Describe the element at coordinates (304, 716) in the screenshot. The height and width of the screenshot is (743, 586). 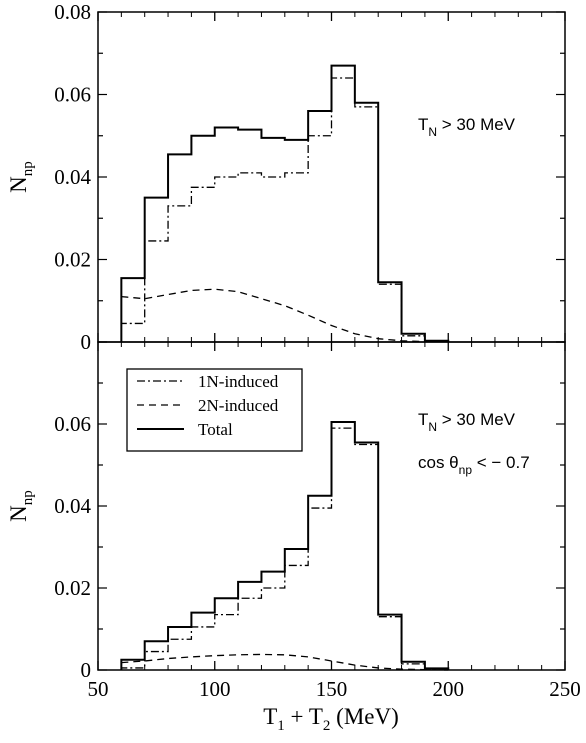
I see `x-axis-title-part: + T` at that location.